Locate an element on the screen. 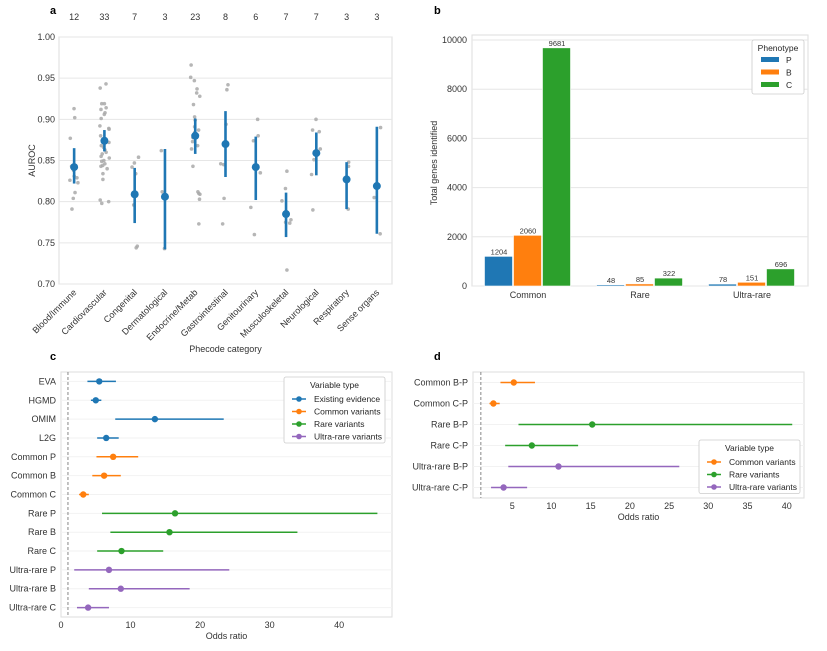  y-tick-label: 0.70 is located at coordinates (46, 284).